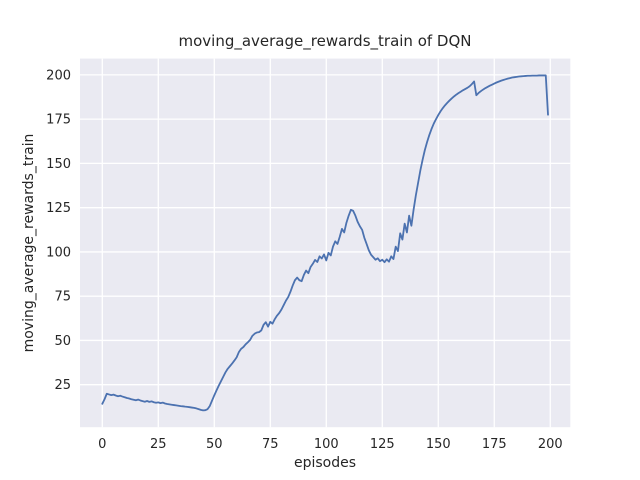  What do you see at coordinates (58, 120) in the screenshot?
I see `y-tick-label: 175` at bounding box center [58, 120].